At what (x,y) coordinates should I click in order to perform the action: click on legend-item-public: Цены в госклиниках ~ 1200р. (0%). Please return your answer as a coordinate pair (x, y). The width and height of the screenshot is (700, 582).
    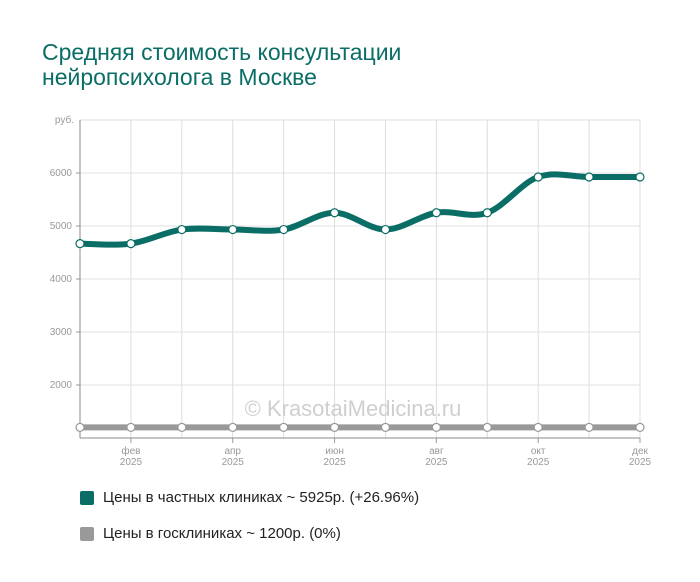
    Looking at the image, I should click on (210, 533).